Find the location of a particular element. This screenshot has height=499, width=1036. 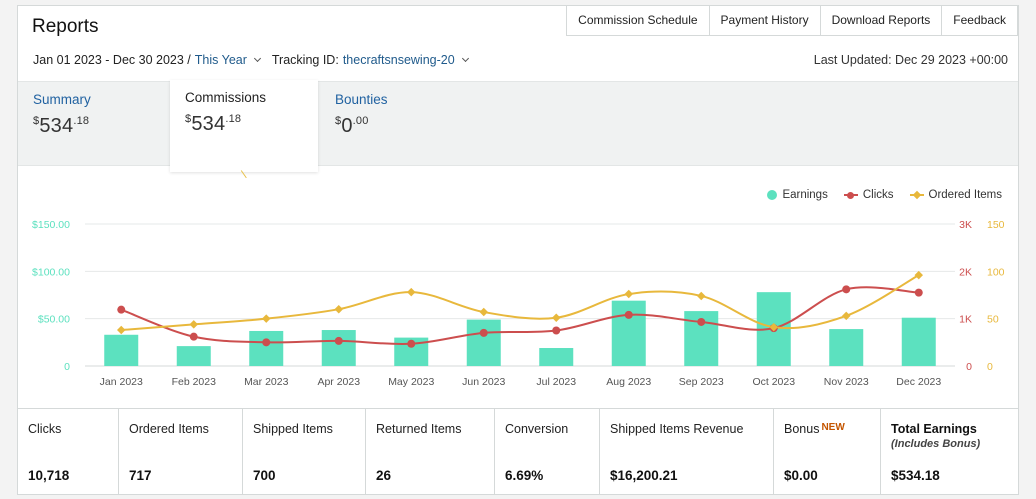

clicks-line is located at coordinates (519, 316).